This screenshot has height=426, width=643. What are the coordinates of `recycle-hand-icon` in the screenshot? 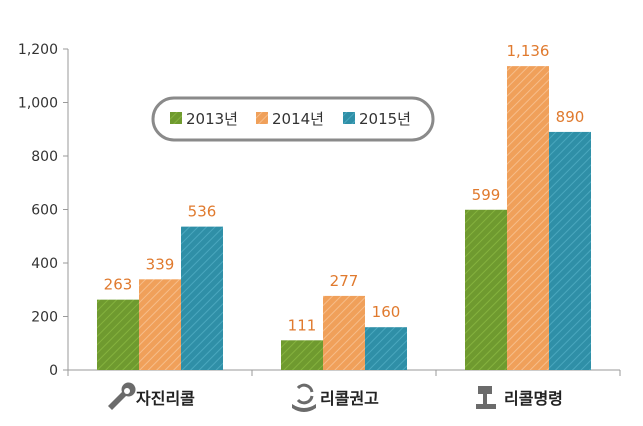 It's located at (304, 397).